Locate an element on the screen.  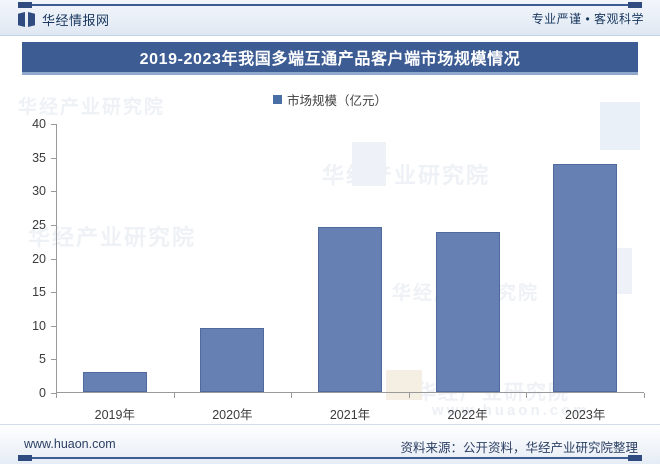
y-axis-line is located at coordinates (56, 258).